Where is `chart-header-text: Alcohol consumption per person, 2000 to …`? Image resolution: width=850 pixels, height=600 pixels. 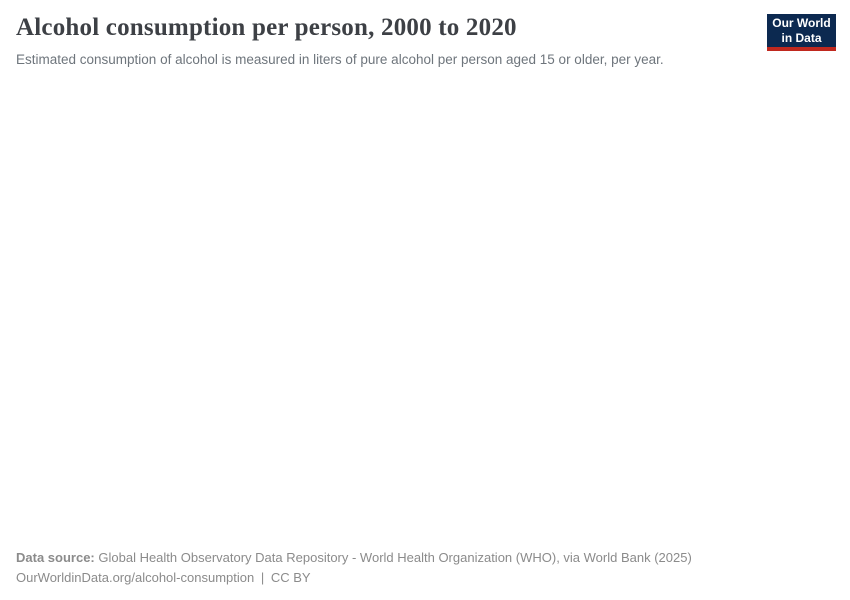 chart-header-text: Alcohol consumption per person, 2000 to … is located at coordinates (391, 41).